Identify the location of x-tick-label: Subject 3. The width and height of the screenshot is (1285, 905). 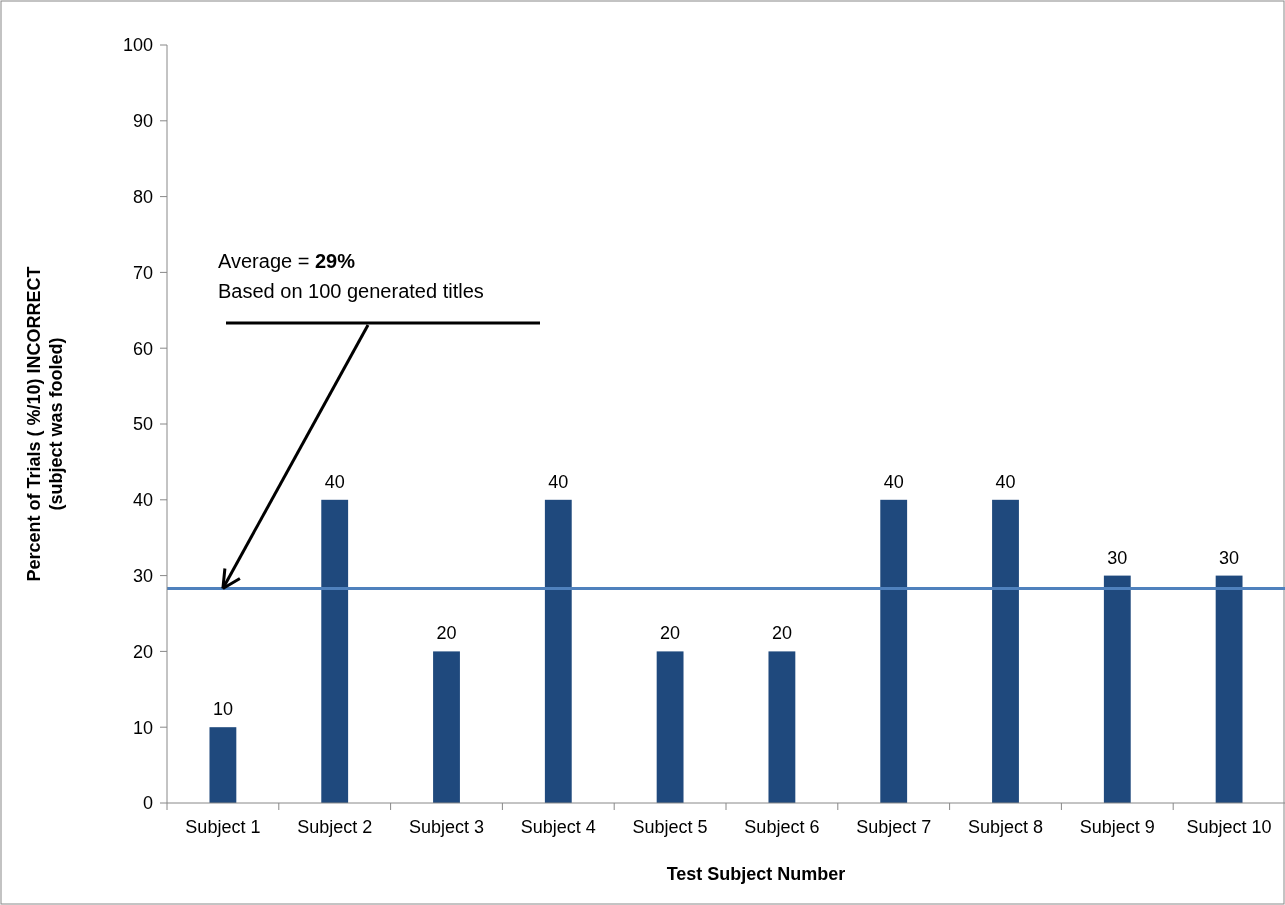
(446, 827).